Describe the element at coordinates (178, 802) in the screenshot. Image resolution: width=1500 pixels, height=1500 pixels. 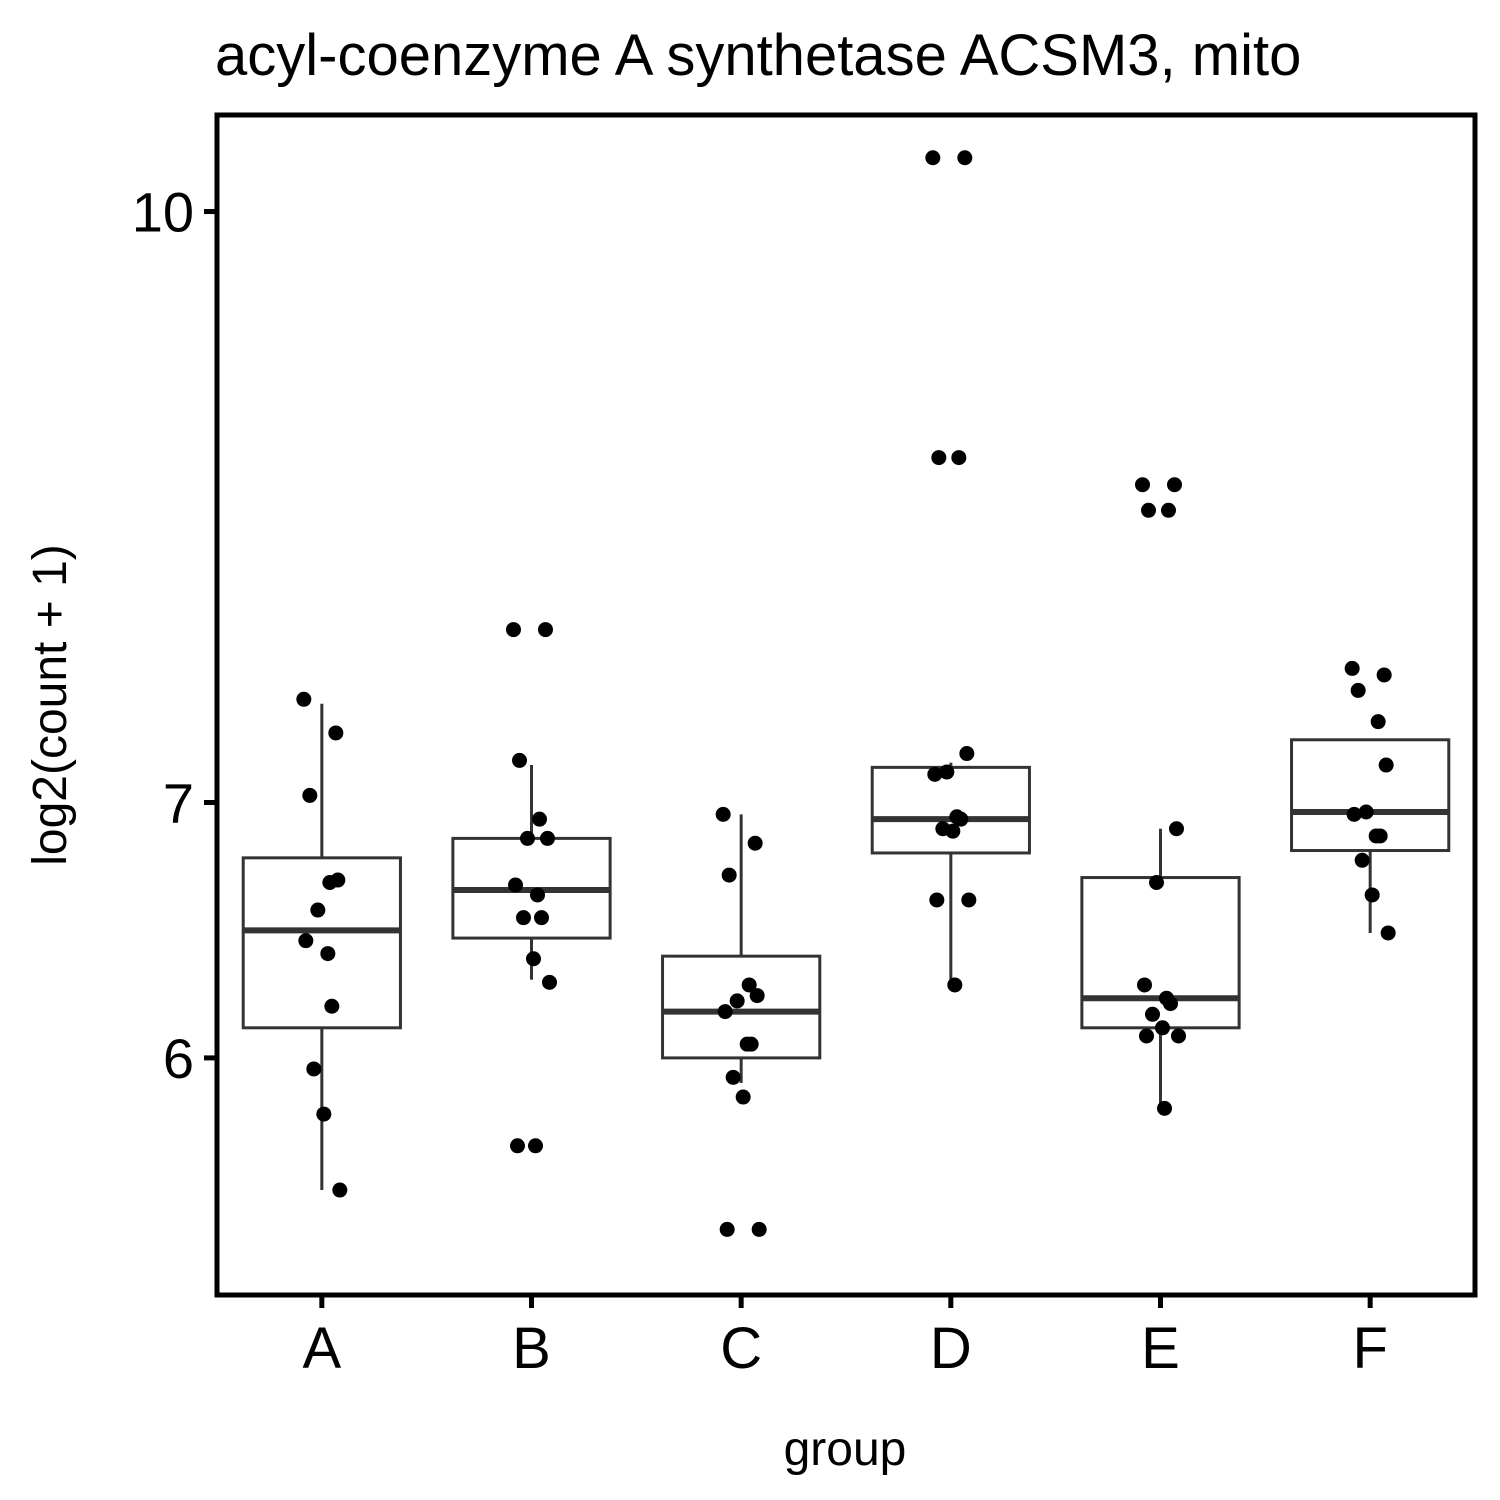
I see `y-tick-label: 7` at that location.